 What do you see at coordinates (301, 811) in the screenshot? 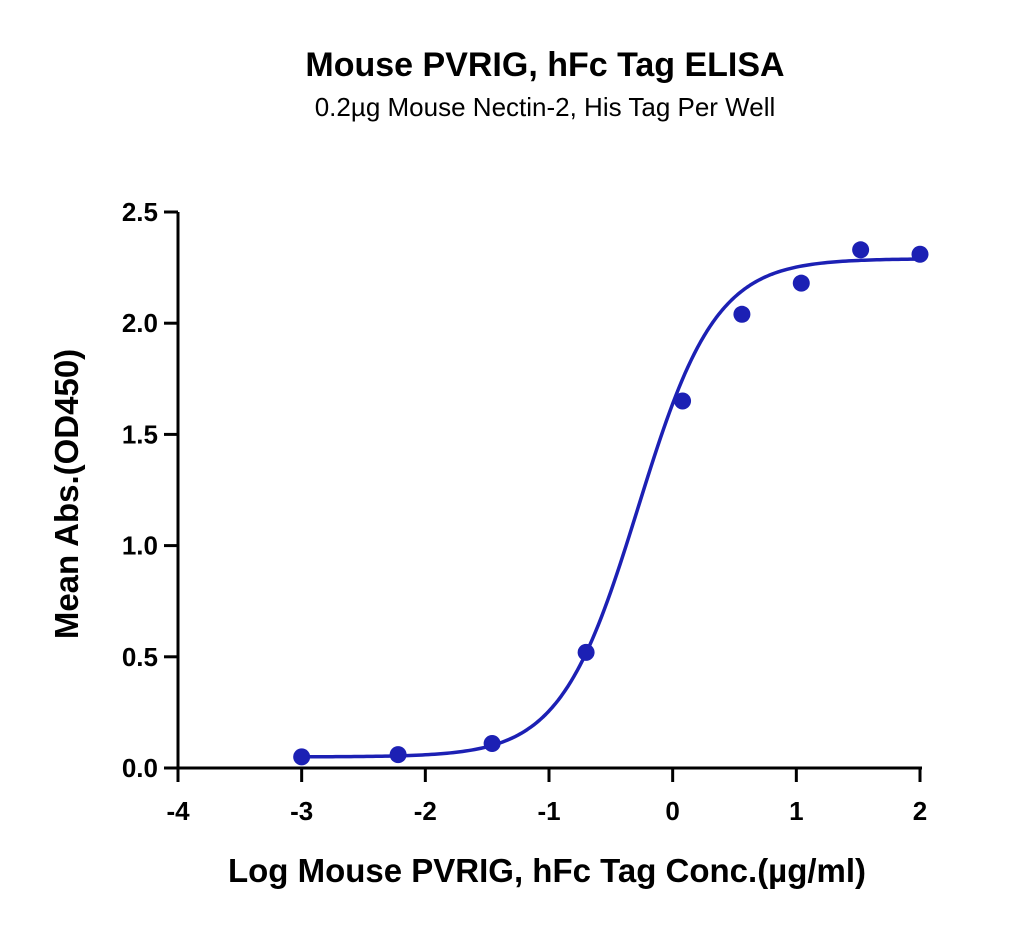
I see `x-tick-label: -3` at bounding box center [301, 811].